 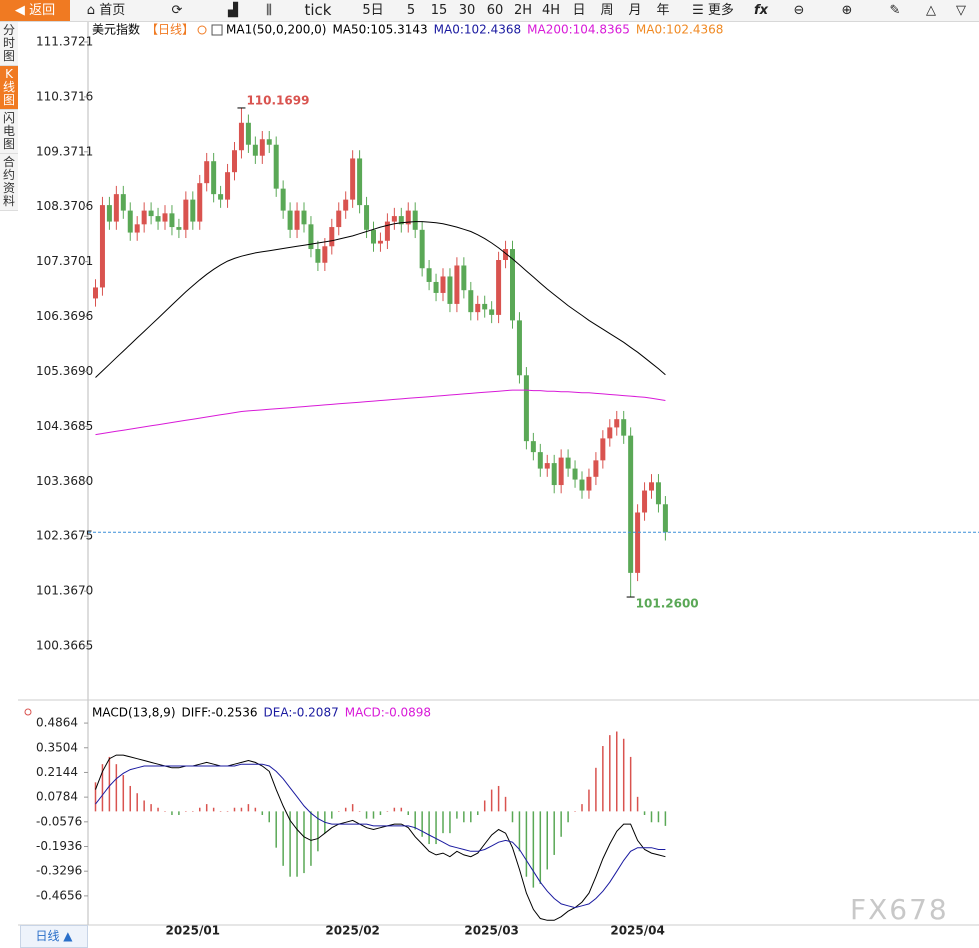 I want to click on macd-line, so click(x=380, y=837).